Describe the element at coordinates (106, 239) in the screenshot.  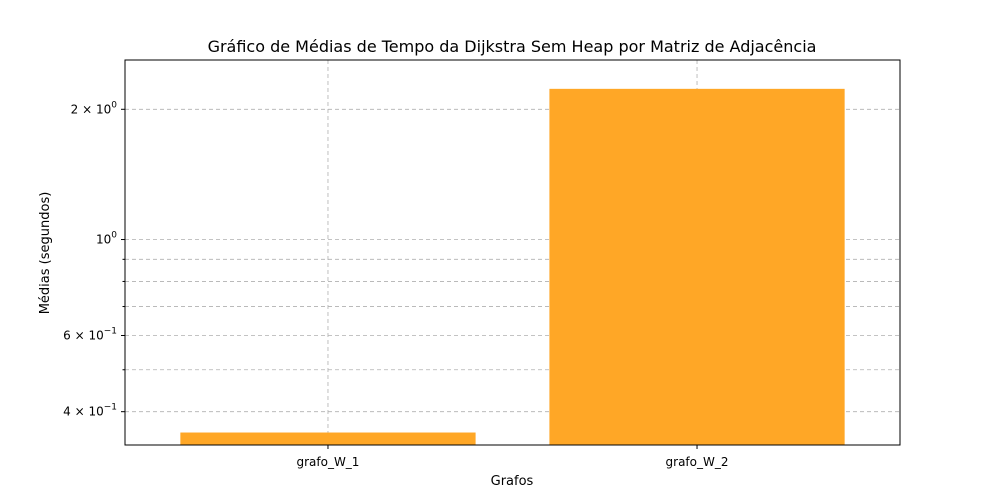
I see `y-tick-label: 100` at that location.